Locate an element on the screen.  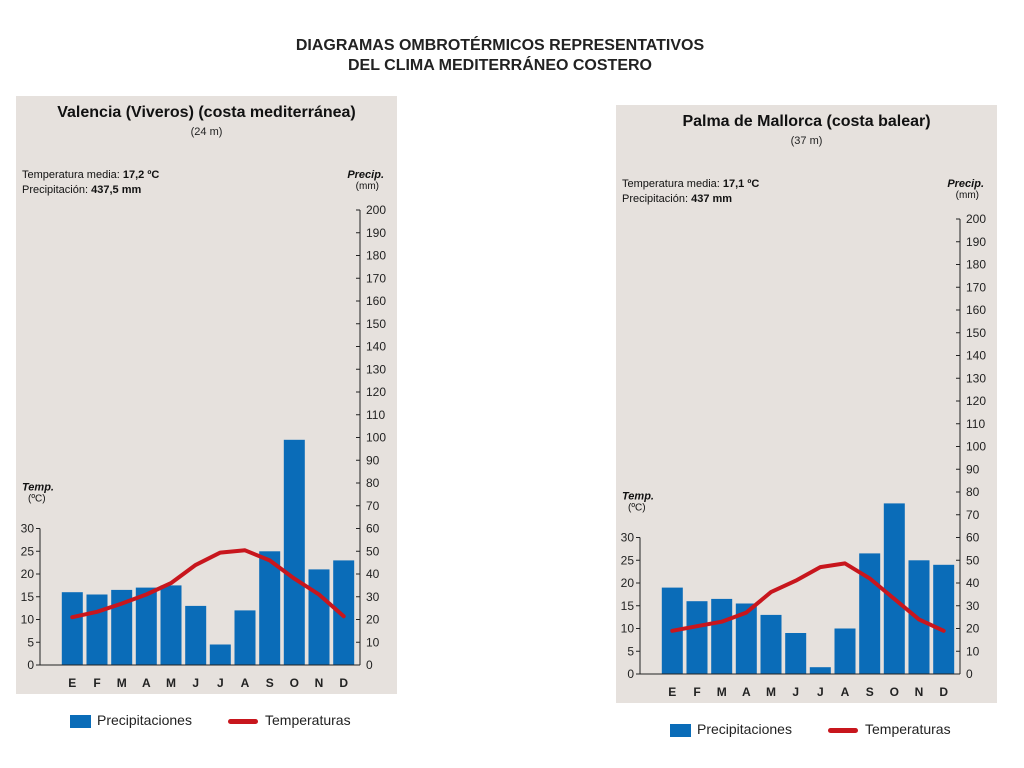
right-axis-tick-label: 200 is located at coordinates (976, 219).